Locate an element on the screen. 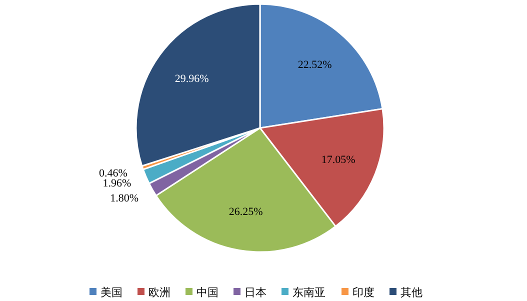 This screenshot has height=301, width=527. legend-label: 其他 is located at coordinates (411, 292).